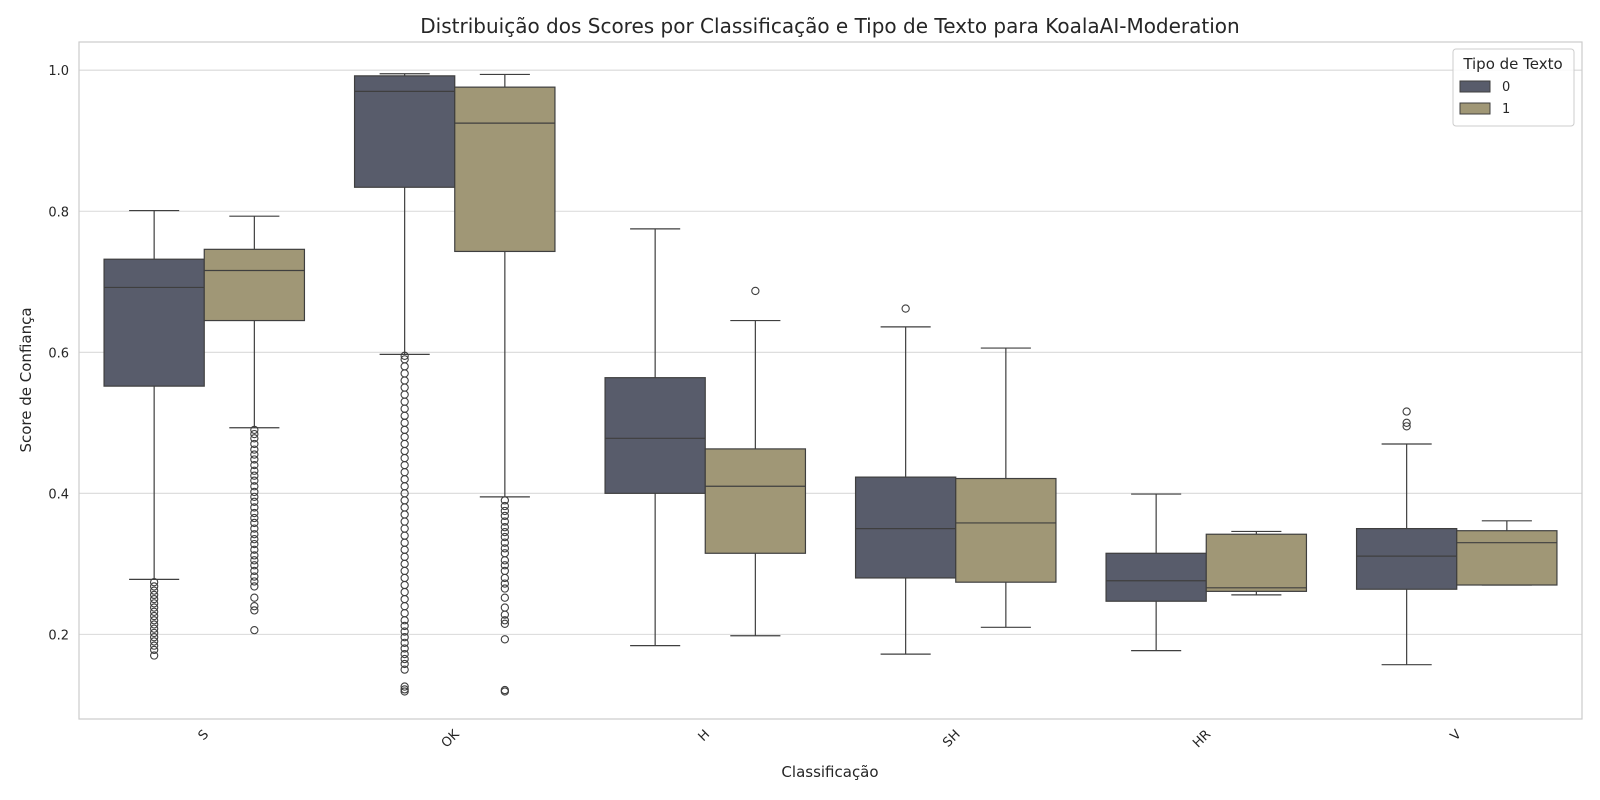 The width and height of the screenshot is (1600, 800). What do you see at coordinates (1512, 64) in the screenshot?
I see `legend-title: Tipo de Texto` at bounding box center [1512, 64].